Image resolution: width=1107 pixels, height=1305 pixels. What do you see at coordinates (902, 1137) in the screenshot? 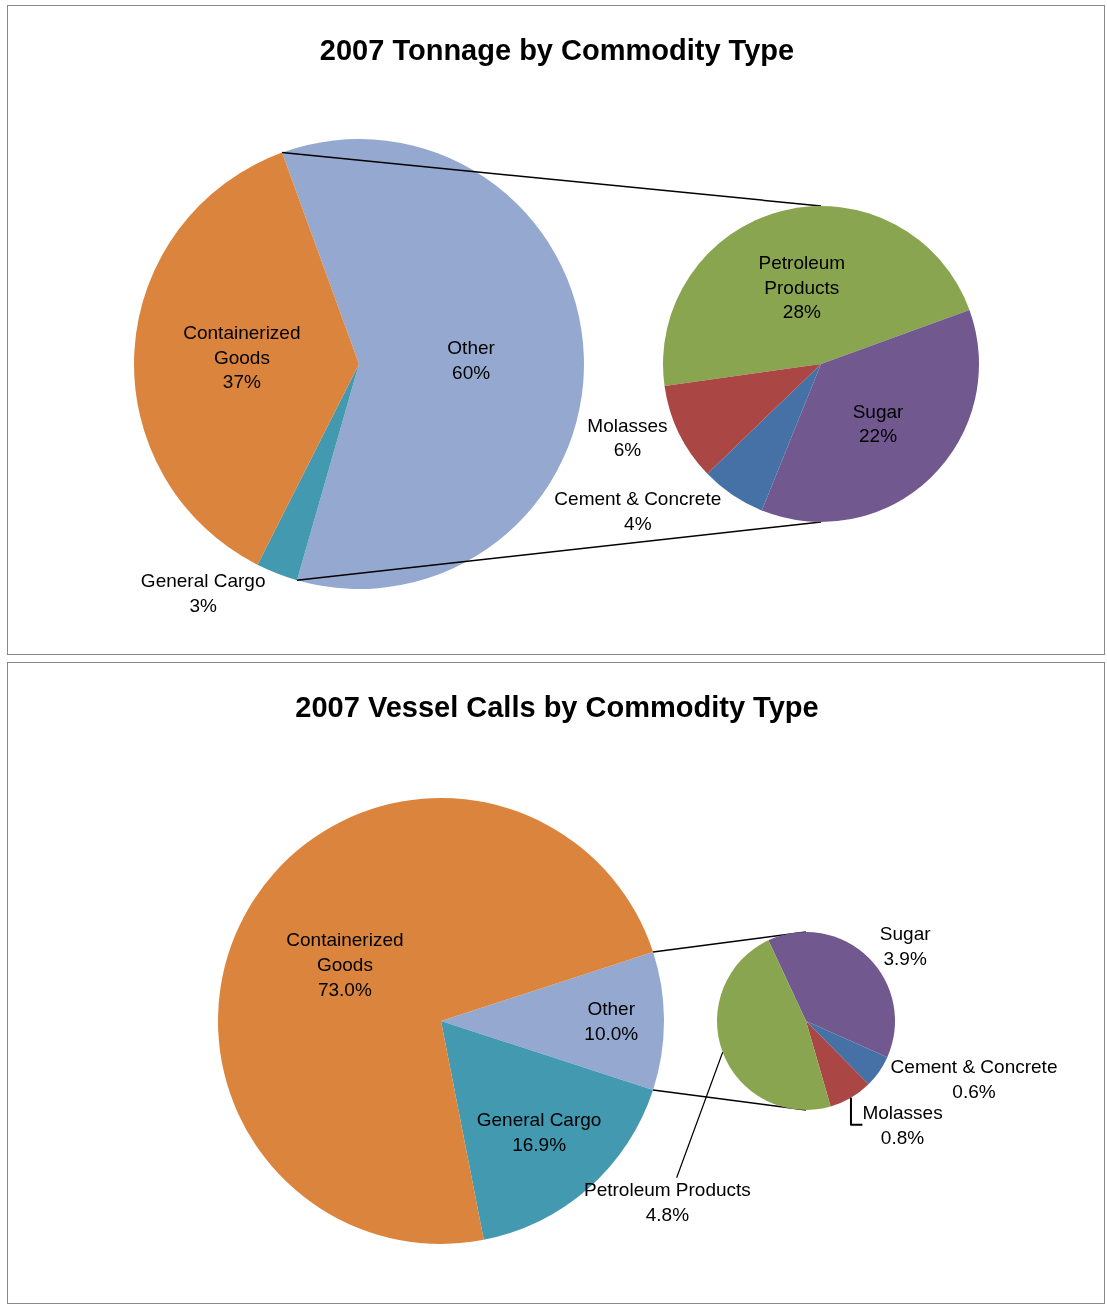
I see `data-label: 0.8%` at bounding box center [902, 1137].